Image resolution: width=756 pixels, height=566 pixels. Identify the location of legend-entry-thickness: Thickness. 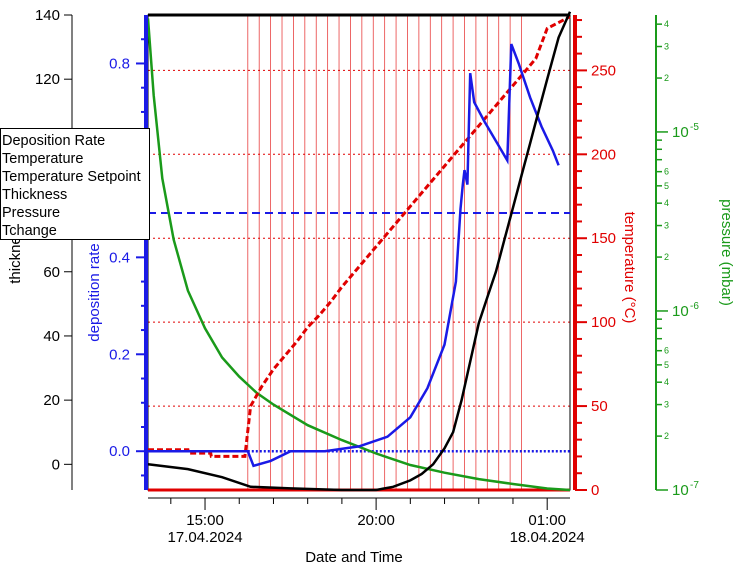
(35, 195).